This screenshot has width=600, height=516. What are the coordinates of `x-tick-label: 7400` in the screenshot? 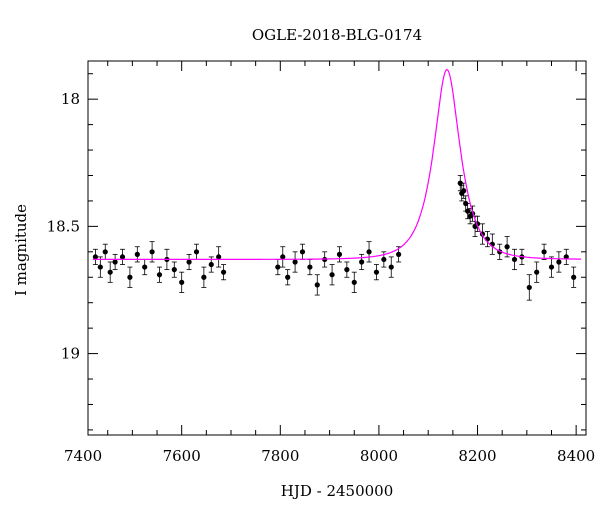 It's located at (83, 456).